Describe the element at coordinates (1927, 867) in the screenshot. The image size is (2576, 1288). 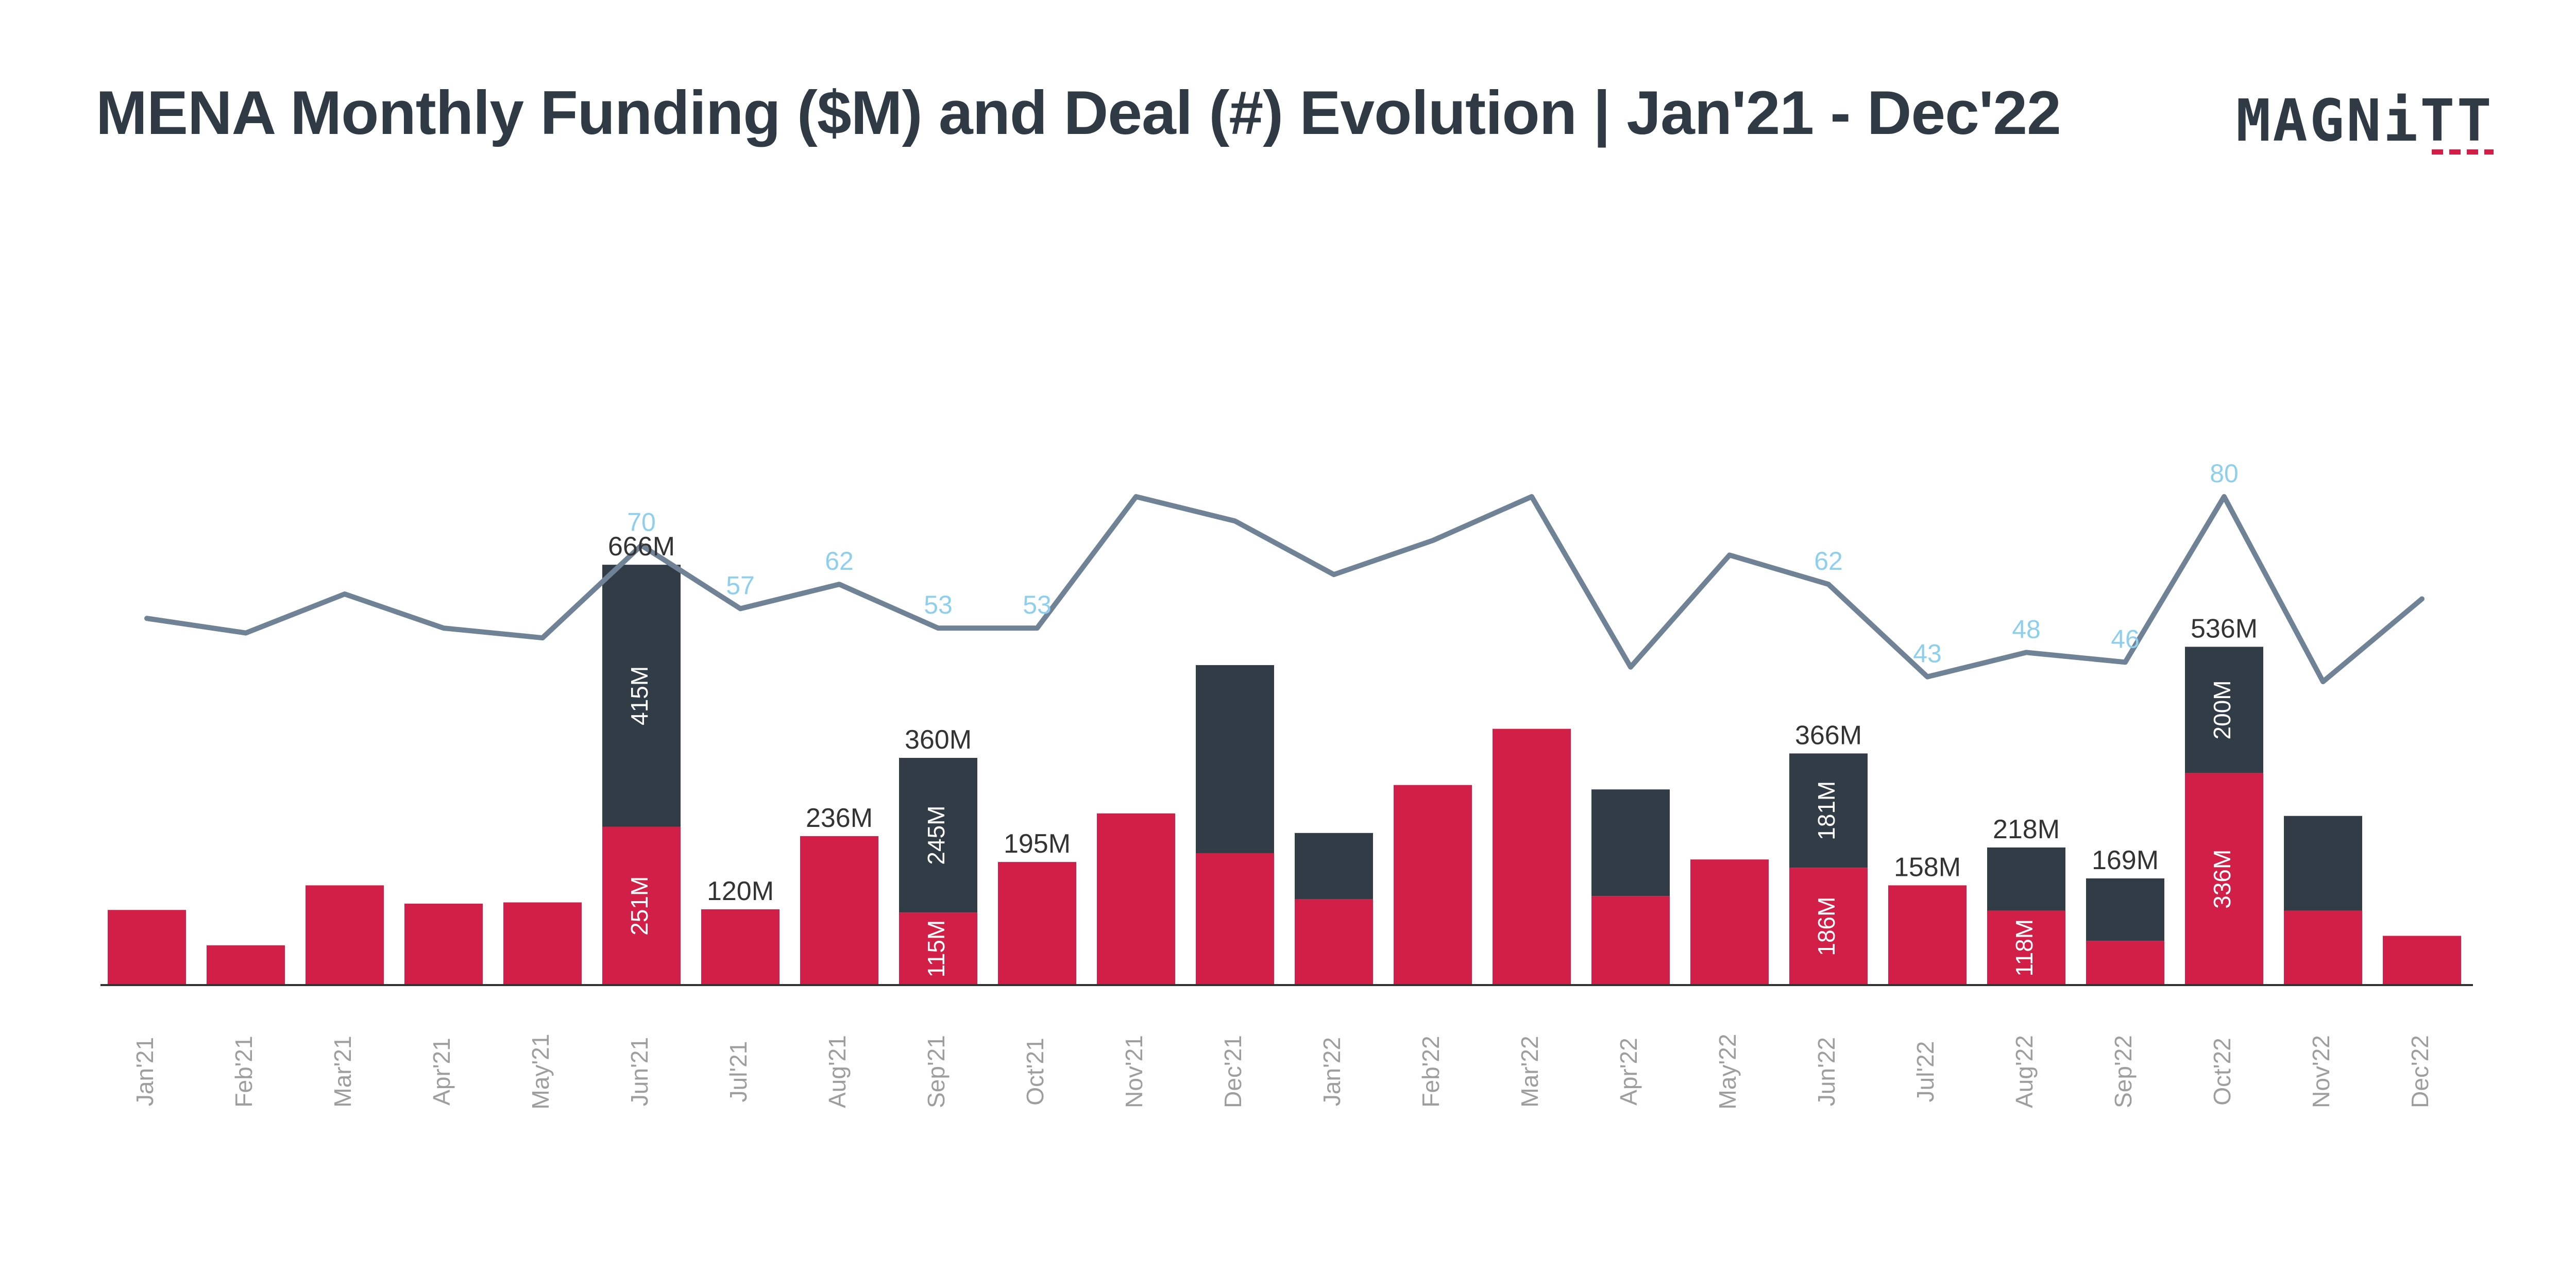
I see `total-label: 158M` at that location.